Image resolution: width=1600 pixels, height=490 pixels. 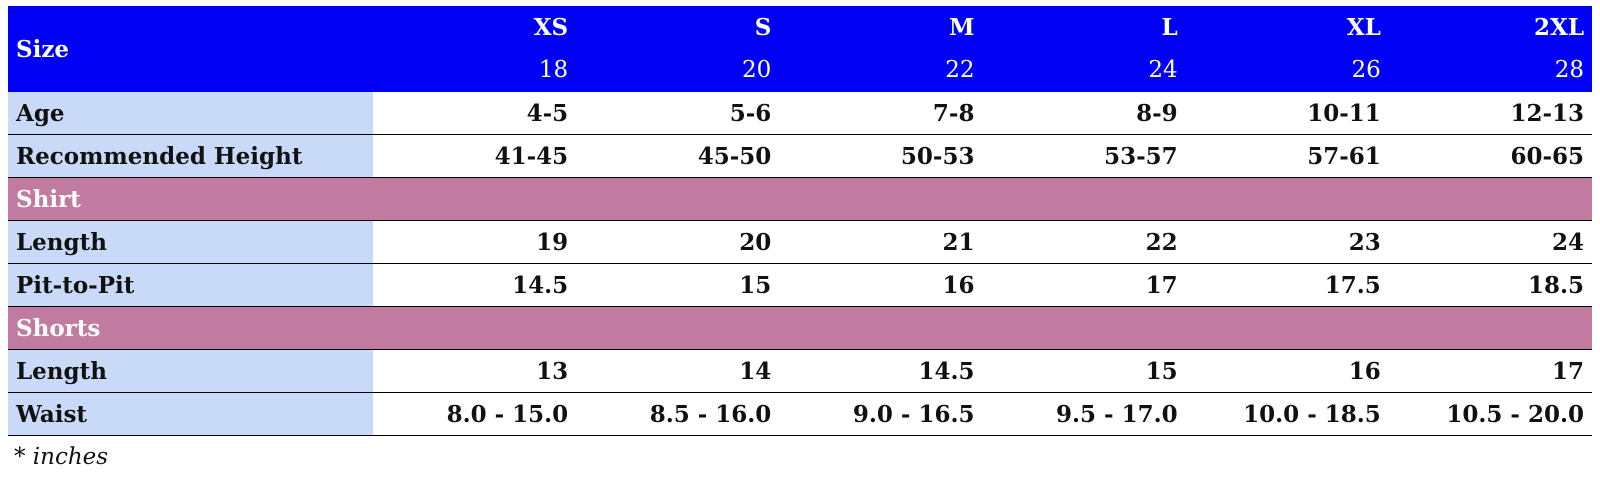 What do you see at coordinates (190, 113) in the screenshot?
I see `row-label: Age` at bounding box center [190, 113].